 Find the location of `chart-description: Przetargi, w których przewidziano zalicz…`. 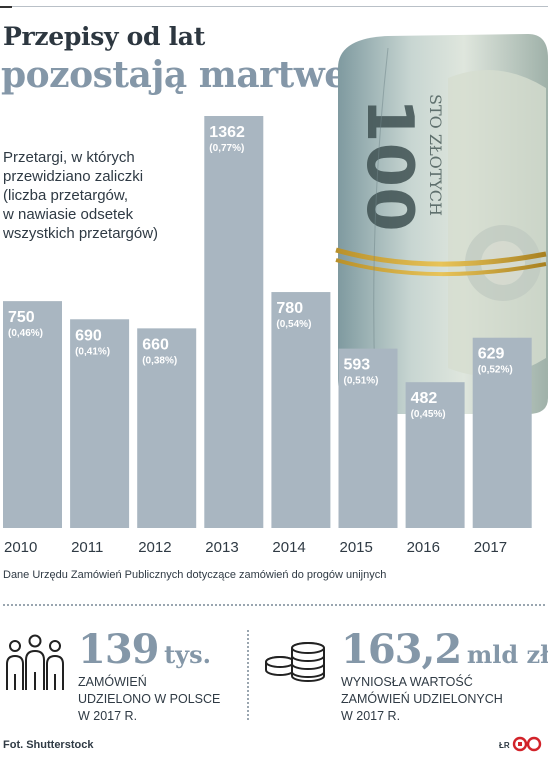

chart-description: Przetargi, w których przewidziano zalicz… is located at coordinates (98, 195).